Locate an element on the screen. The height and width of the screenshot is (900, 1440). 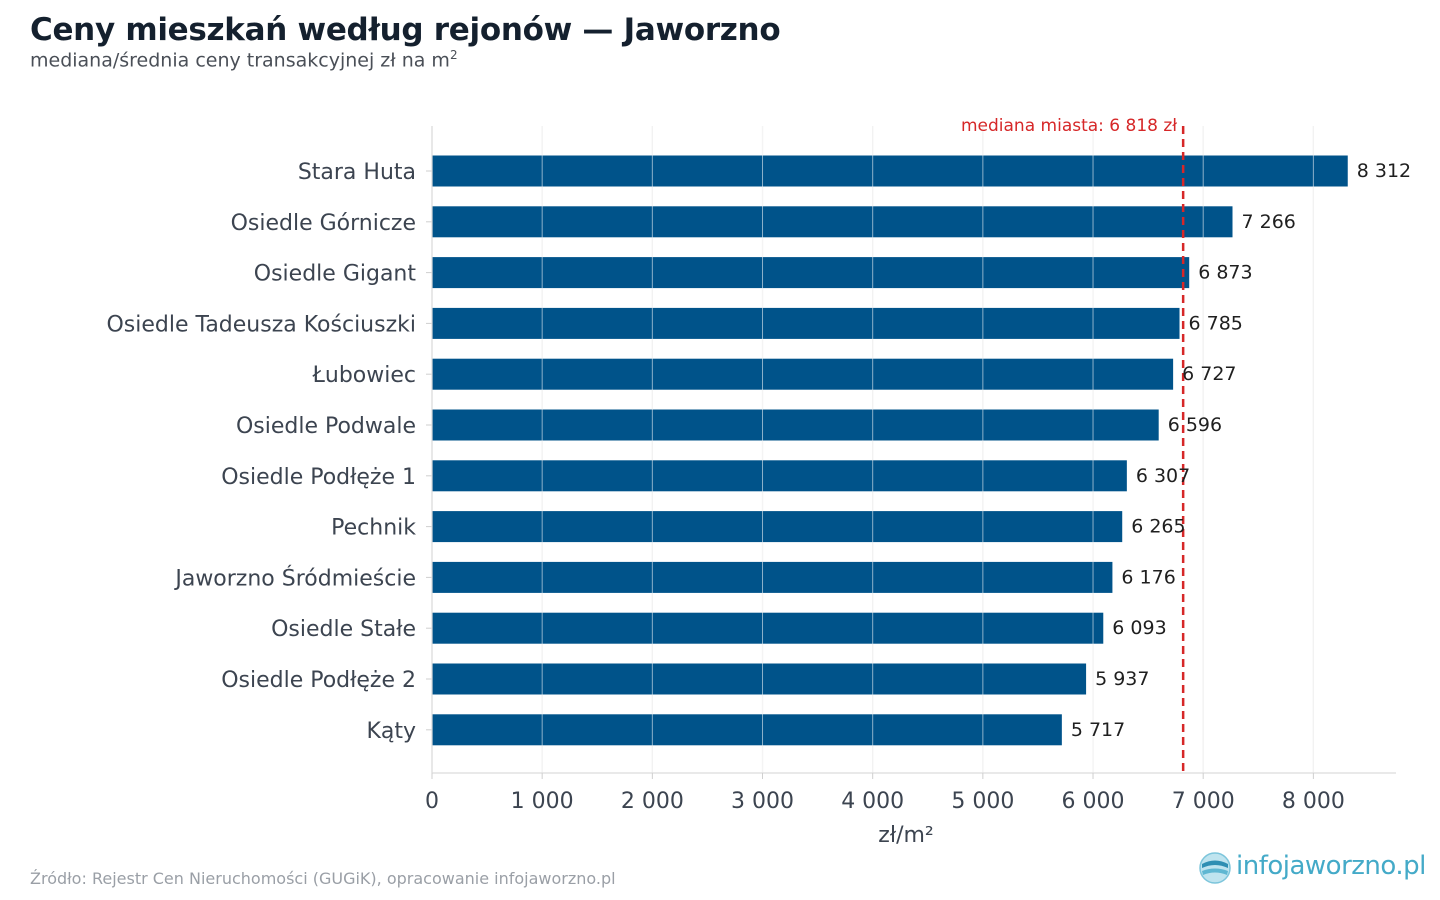
value-label-9: 6 093 is located at coordinates (1139, 628).